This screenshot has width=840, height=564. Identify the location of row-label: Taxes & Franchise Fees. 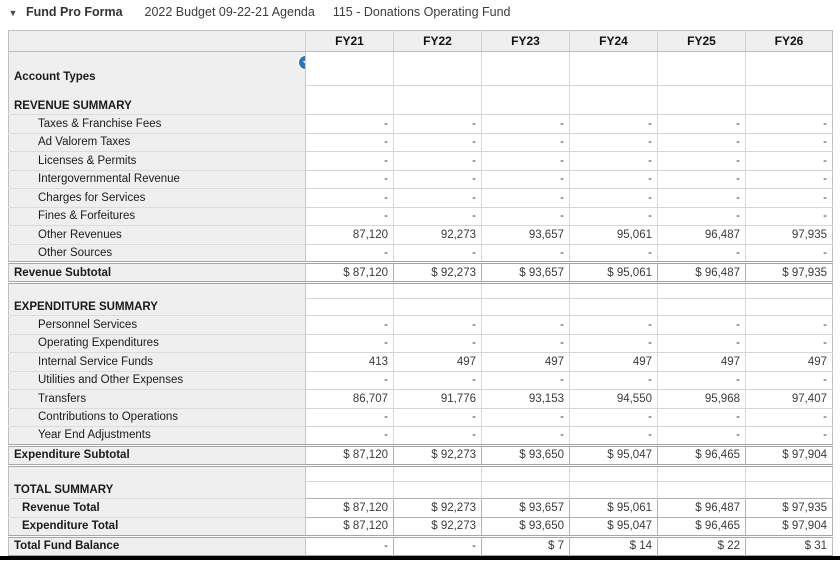
(157, 123).